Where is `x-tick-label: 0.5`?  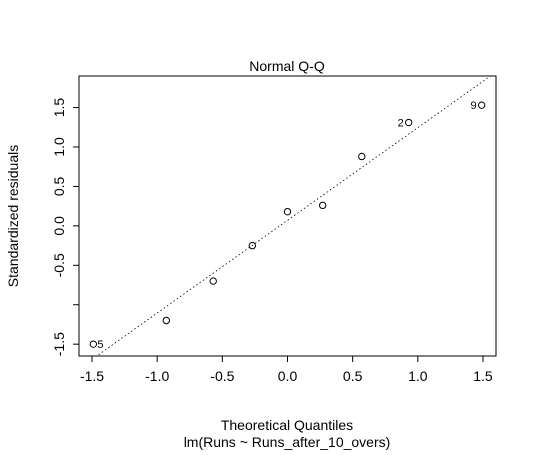 x-tick-label: 0.5 is located at coordinates (353, 376).